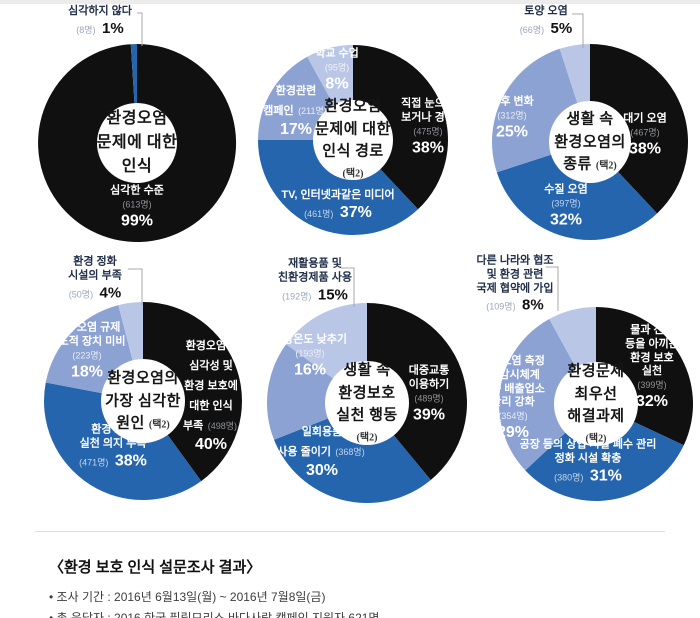 This screenshot has width=700, height=618. What do you see at coordinates (429, 394) in the screenshot?
I see `chart5-label-public-transport: 대중교통 이용하기 (489명) 39%` at bounding box center [429, 394].